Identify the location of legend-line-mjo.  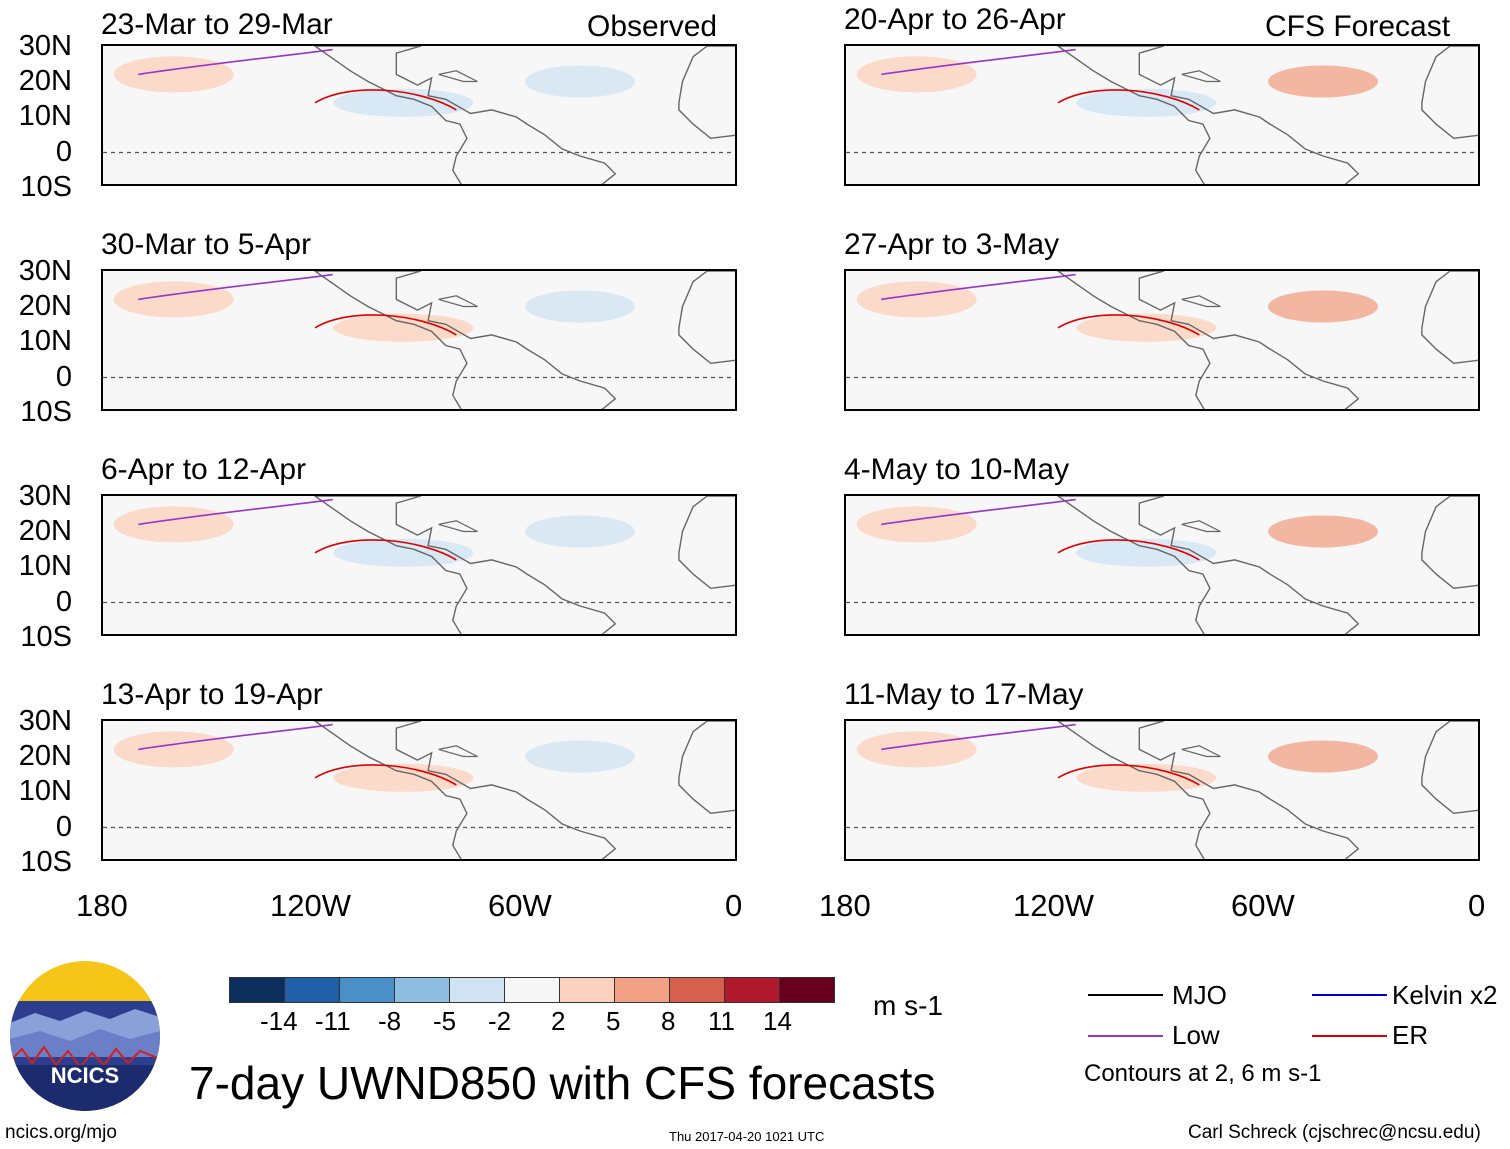
(1125, 995).